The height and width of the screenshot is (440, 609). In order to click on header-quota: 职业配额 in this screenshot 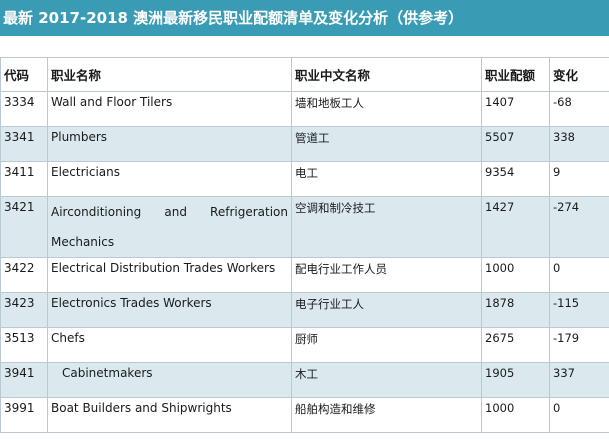, I will do `click(515, 74)`.